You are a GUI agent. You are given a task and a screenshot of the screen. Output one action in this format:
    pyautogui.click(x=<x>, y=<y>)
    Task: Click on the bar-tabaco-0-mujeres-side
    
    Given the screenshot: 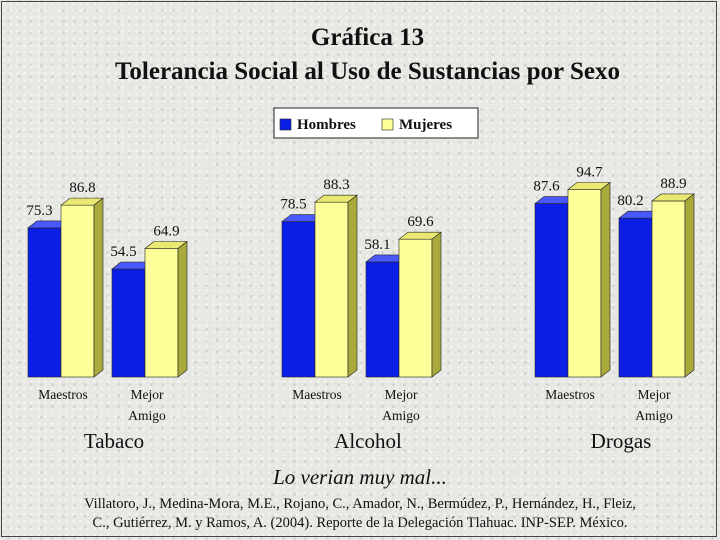 What is the action you would take?
    pyautogui.click(x=98, y=287)
    